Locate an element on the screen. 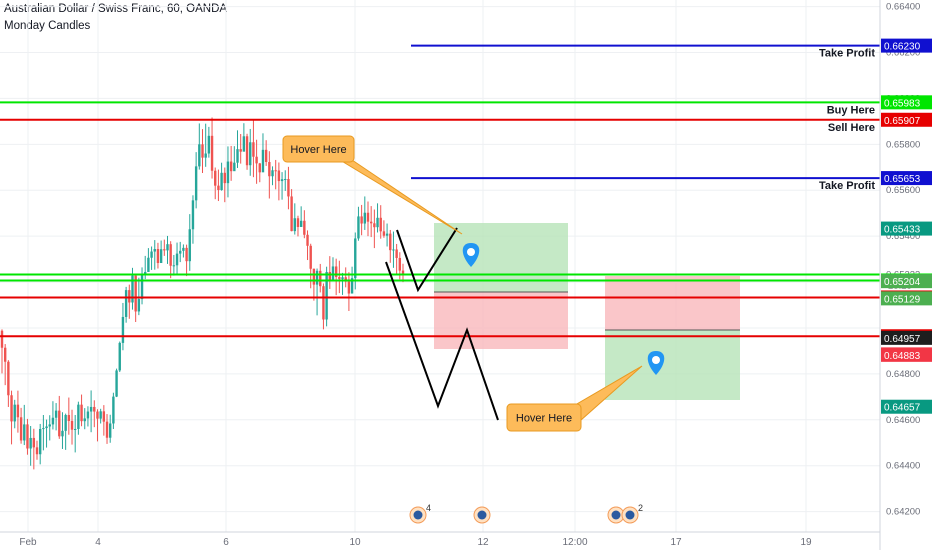 The width and height of the screenshot is (932, 550). time-tick-label: 6 is located at coordinates (226, 542).